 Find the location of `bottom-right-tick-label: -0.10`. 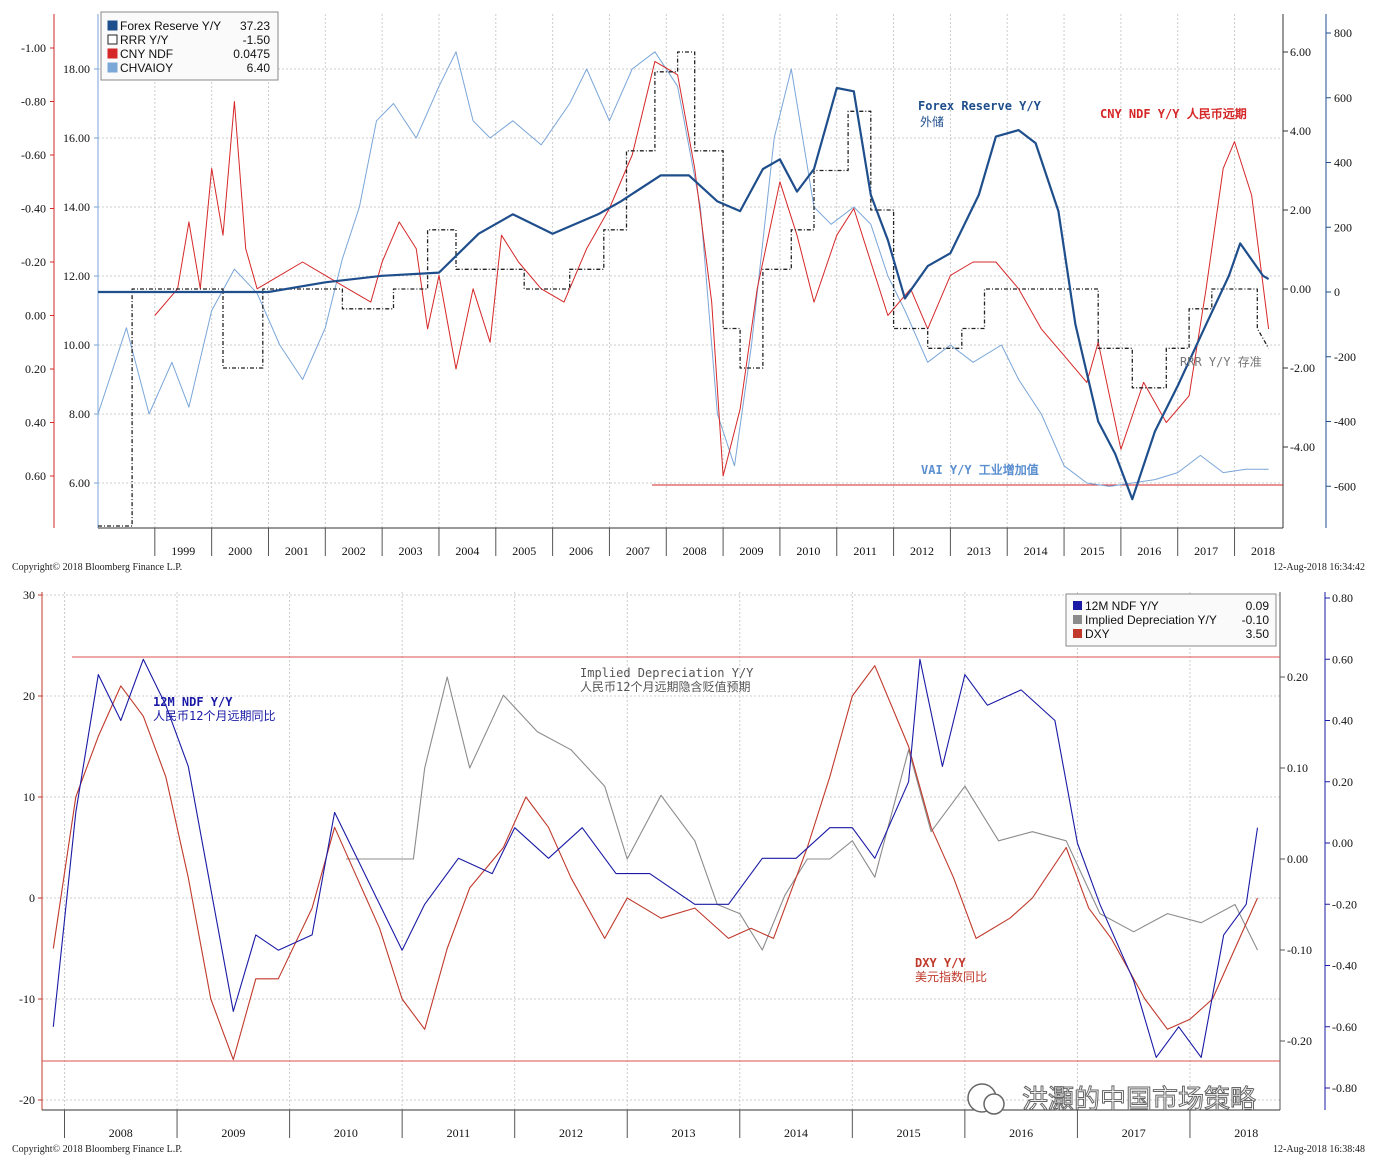

bottom-right-tick-label: -0.10 is located at coordinates (1299, 950).